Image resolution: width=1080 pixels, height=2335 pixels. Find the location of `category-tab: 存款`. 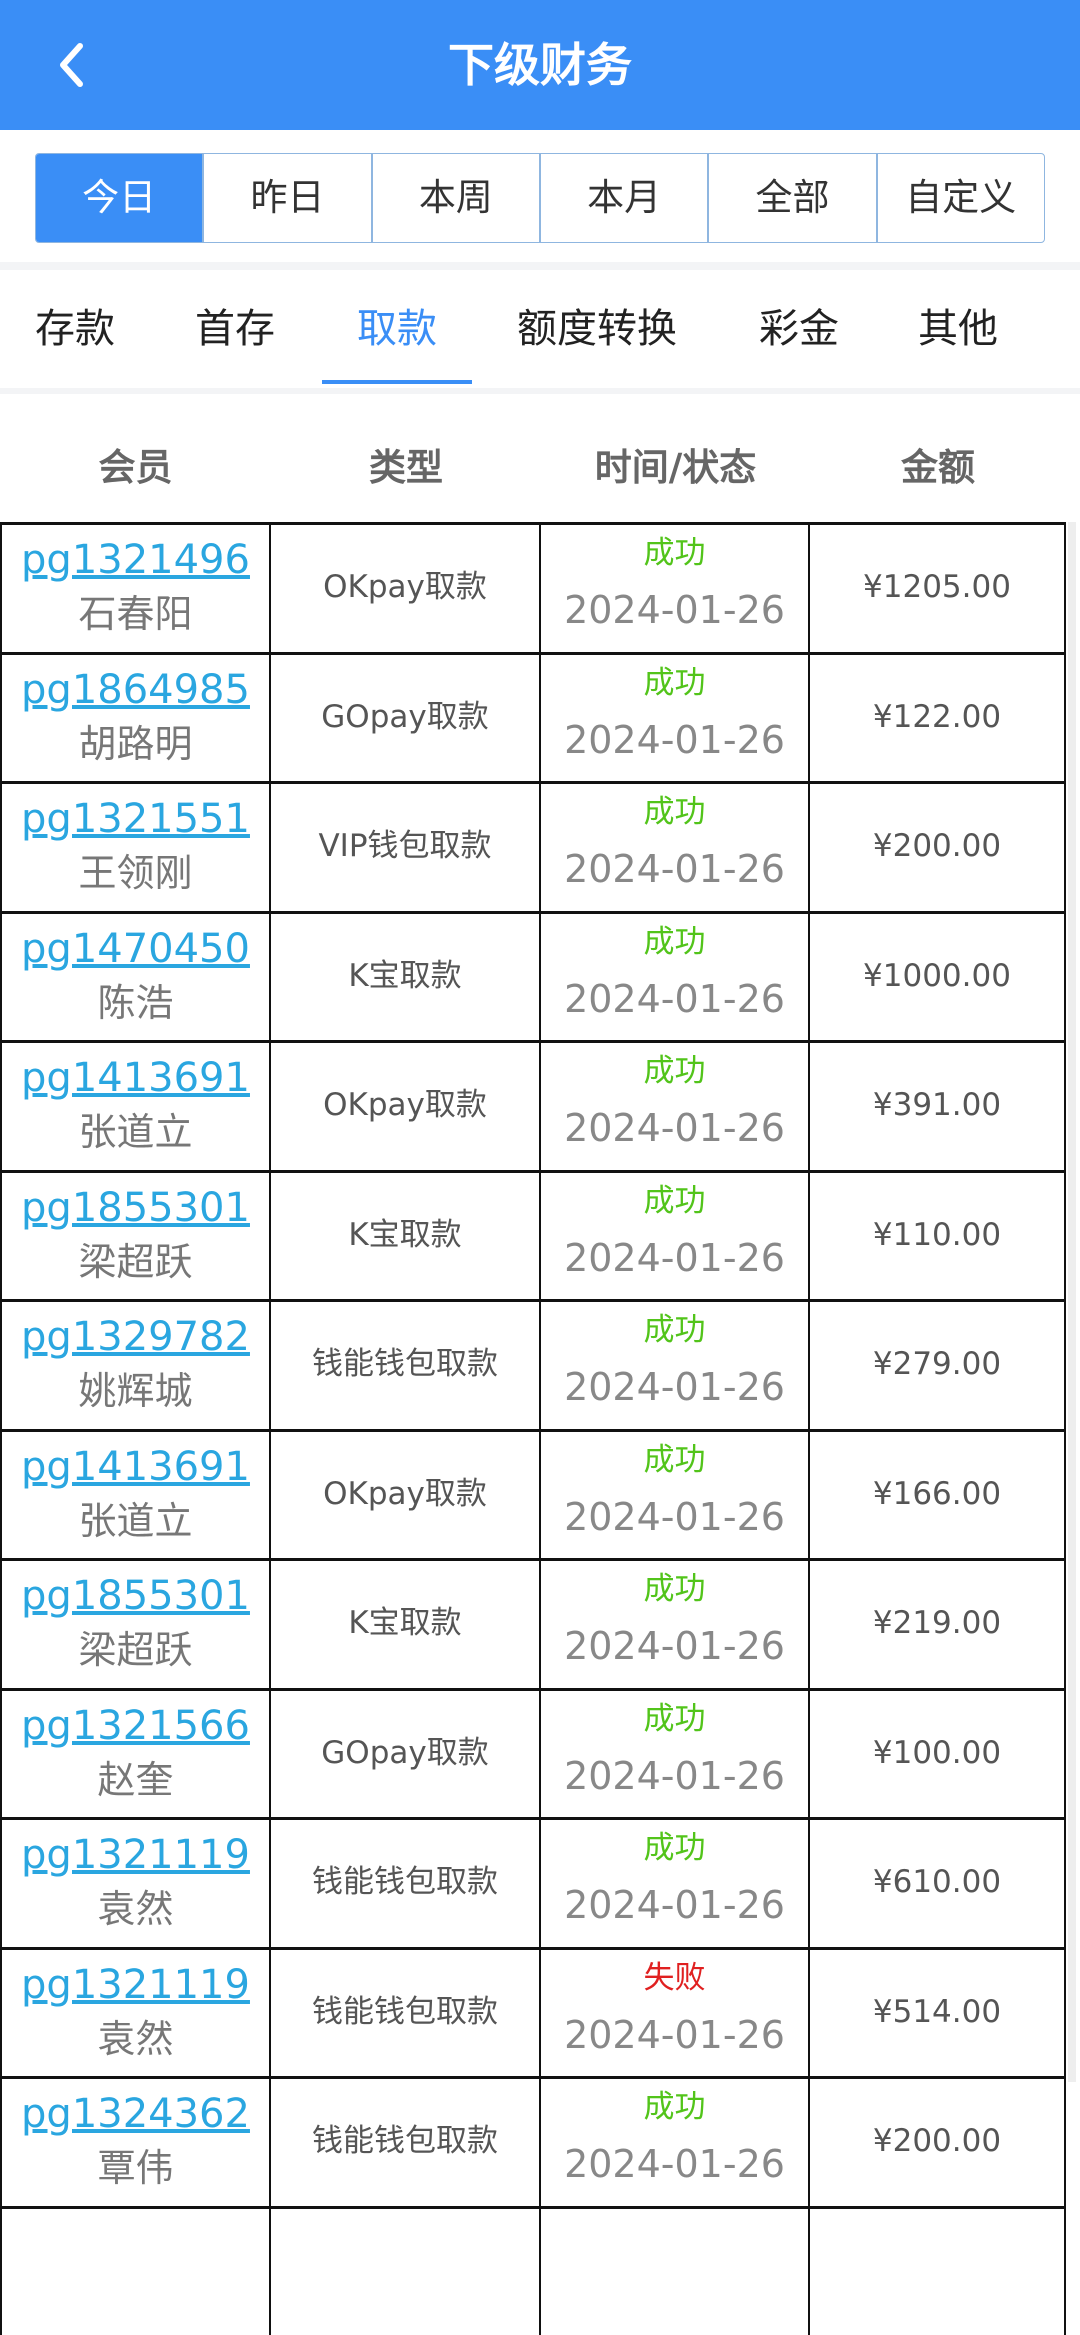

category-tab: 存款 is located at coordinates (75, 329).